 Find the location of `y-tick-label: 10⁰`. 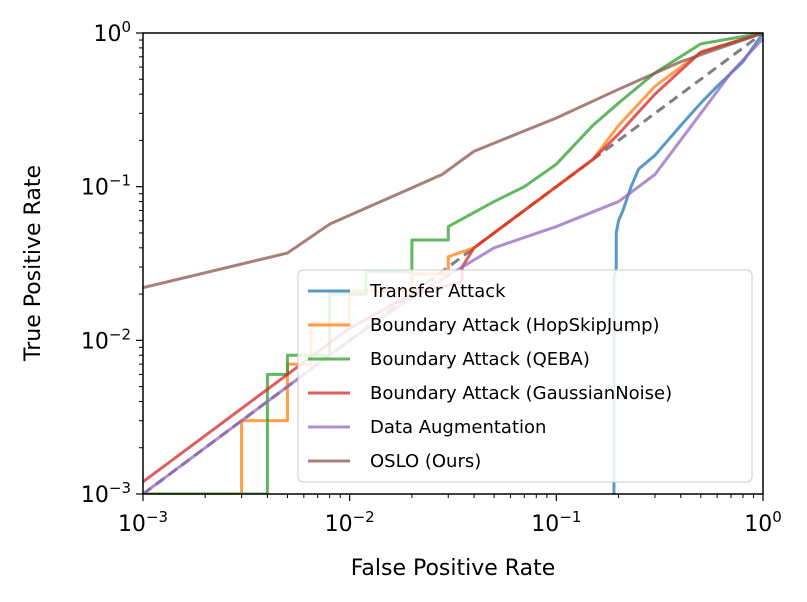

y-tick-label: 10⁰ is located at coordinates (112, 32).